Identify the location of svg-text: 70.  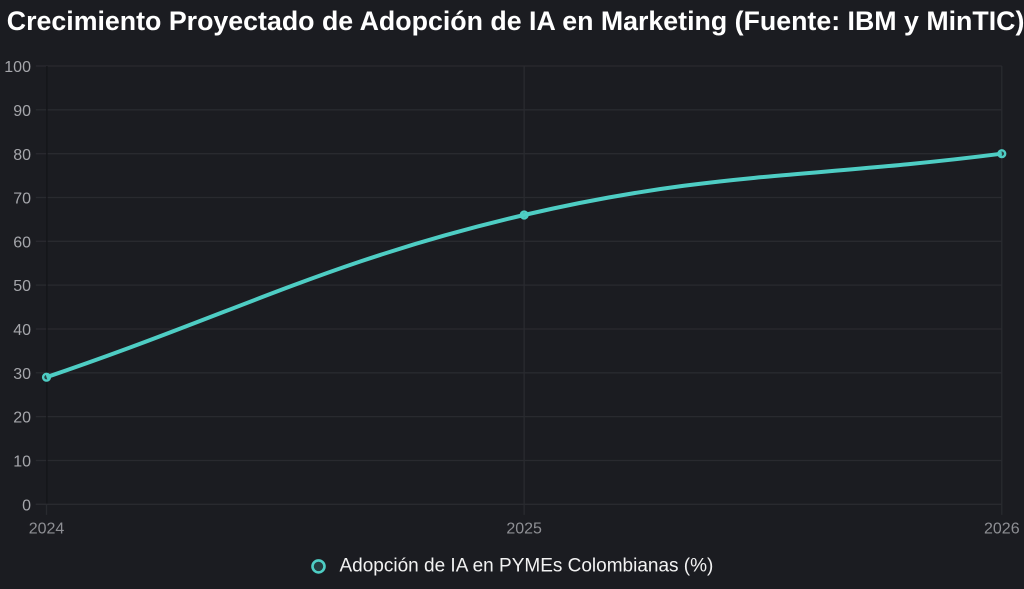
(22, 199).